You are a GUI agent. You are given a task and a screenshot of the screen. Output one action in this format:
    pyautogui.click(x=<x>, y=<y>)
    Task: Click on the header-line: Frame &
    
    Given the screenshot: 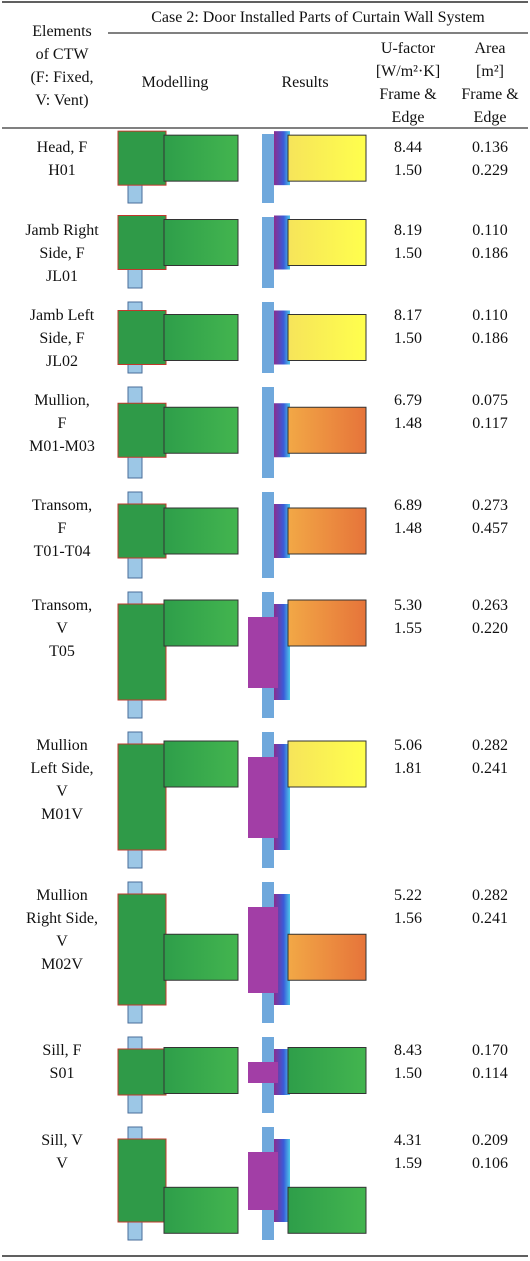 What is the action you would take?
    pyautogui.click(x=408, y=94)
    